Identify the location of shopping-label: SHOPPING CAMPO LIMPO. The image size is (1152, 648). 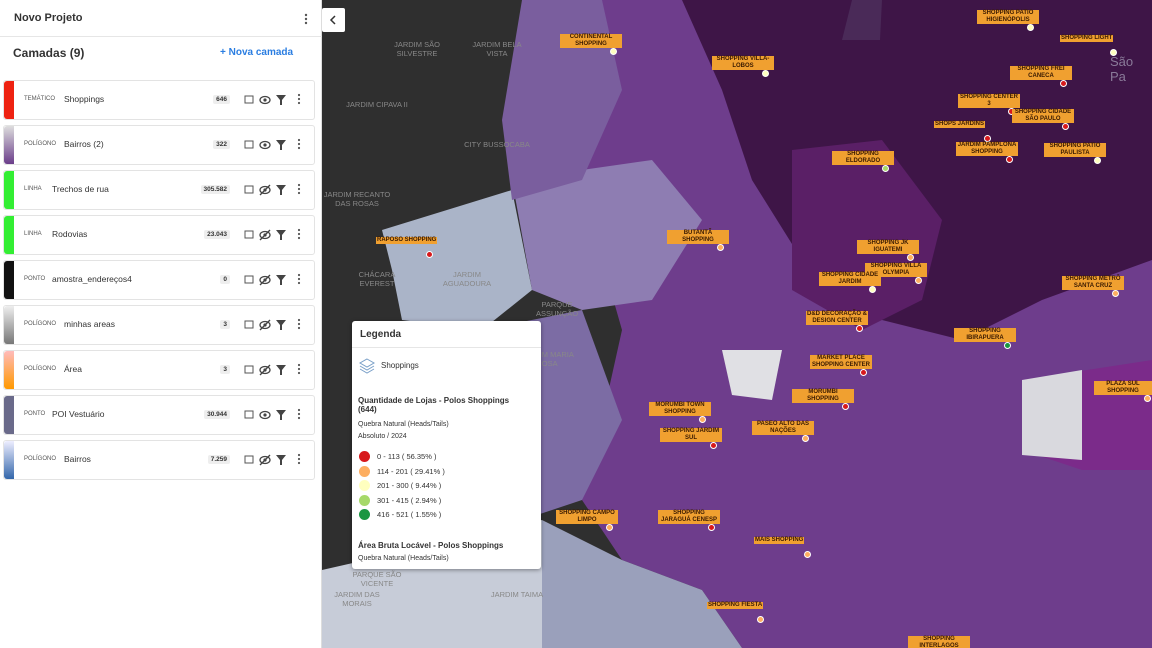
(587, 517).